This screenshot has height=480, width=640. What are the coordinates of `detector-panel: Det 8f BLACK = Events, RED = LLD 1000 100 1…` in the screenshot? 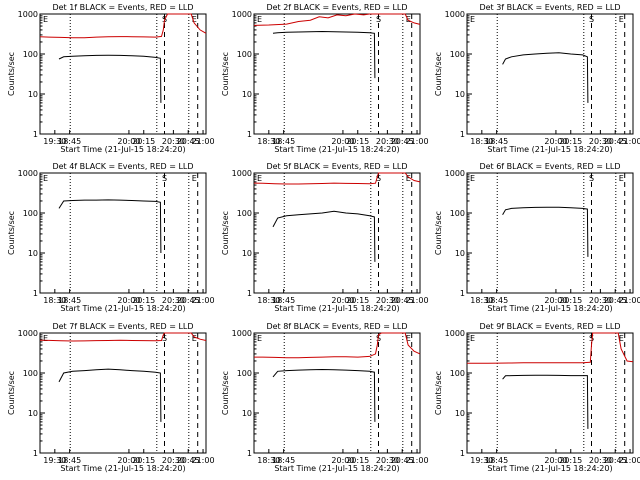 It's located at (325, 397).